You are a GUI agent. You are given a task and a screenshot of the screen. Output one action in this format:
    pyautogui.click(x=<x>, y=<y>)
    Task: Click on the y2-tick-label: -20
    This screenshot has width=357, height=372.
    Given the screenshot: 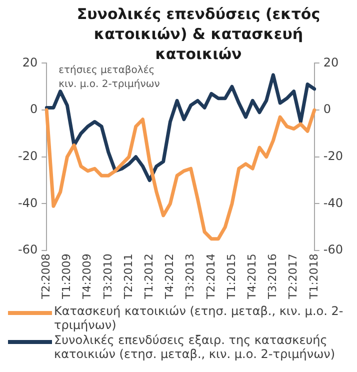 What is the action you would take?
    pyautogui.click(x=333, y=156)
    